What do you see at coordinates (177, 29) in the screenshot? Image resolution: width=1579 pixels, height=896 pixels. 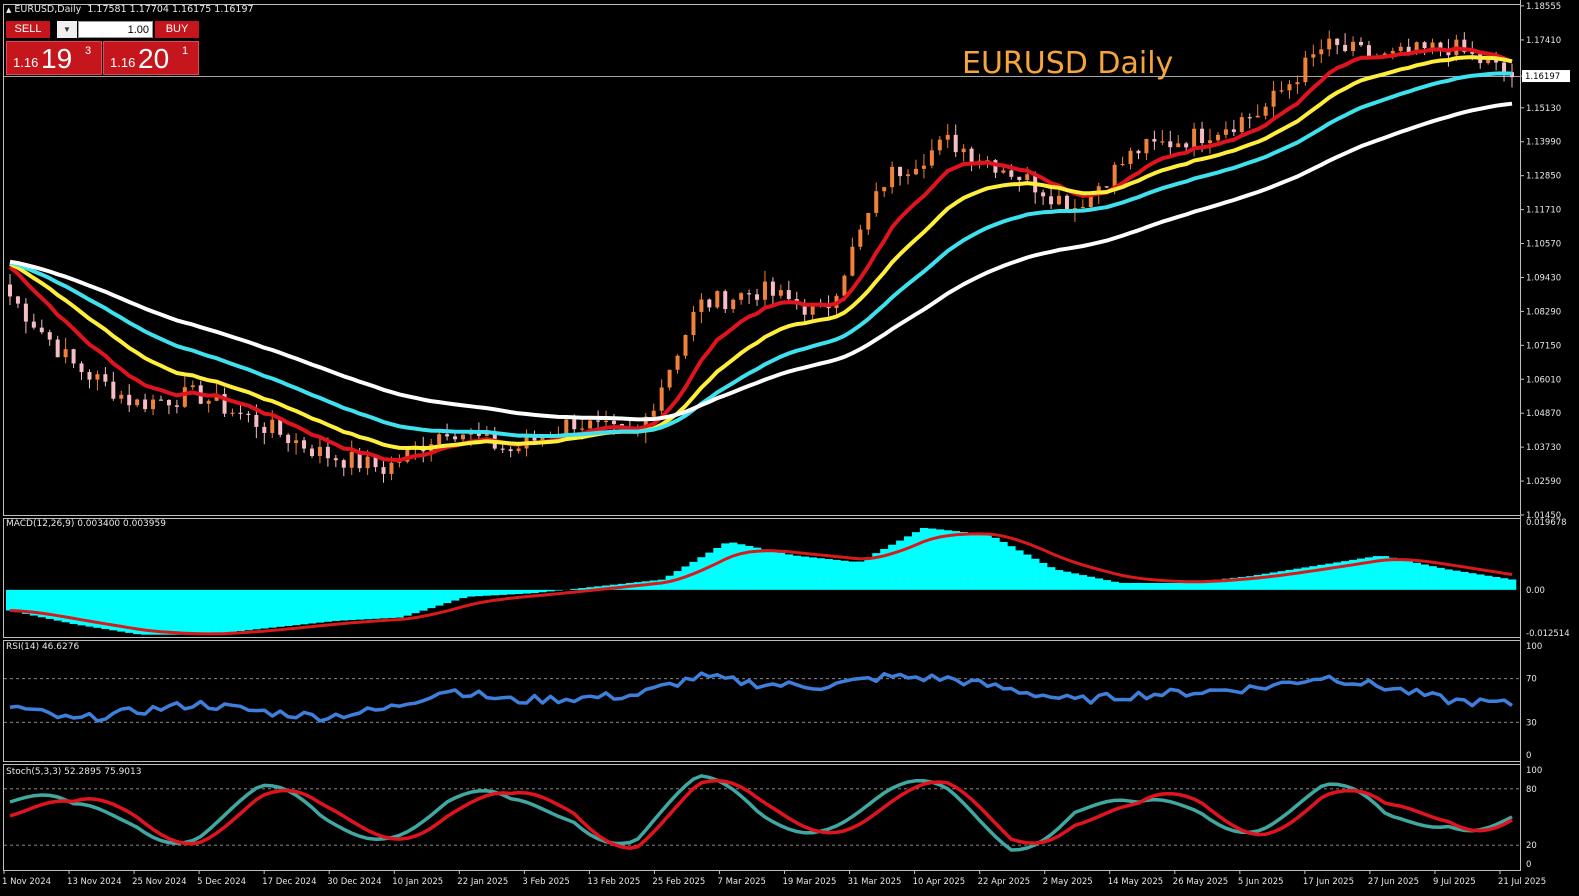 I see `buy-button: BUY` at bounding box center [177, 29].